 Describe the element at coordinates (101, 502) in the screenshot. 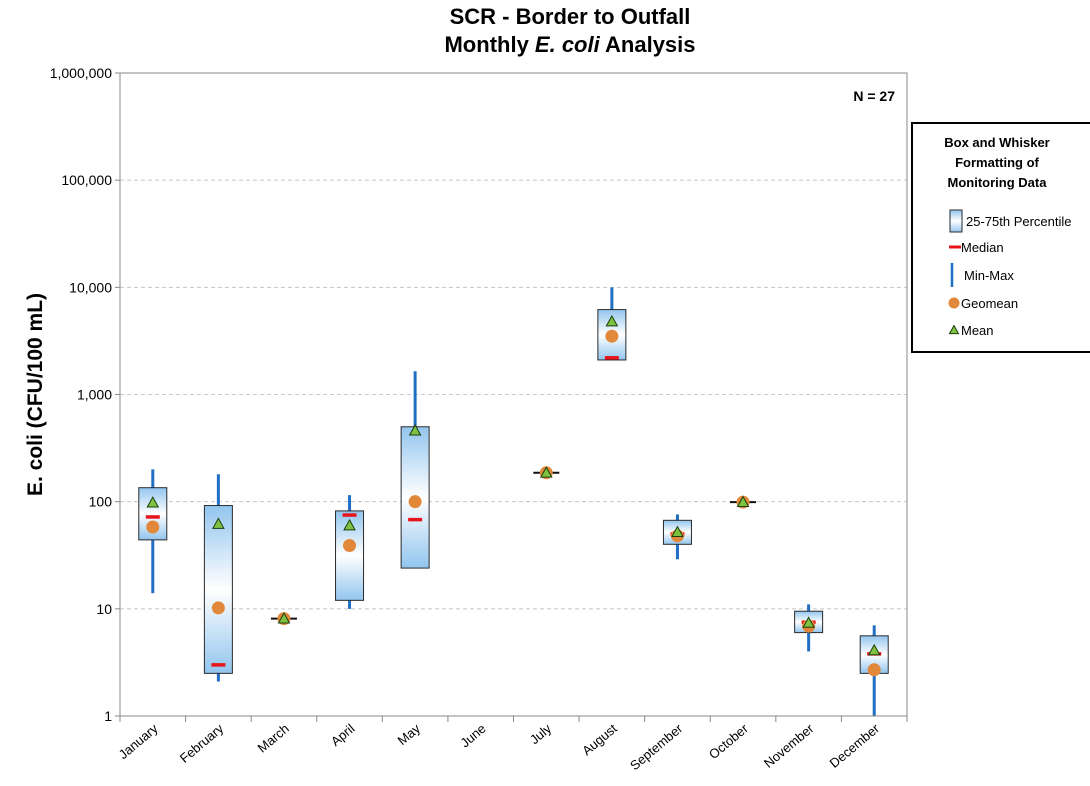

I see `y-tick-label: 100` at that location.